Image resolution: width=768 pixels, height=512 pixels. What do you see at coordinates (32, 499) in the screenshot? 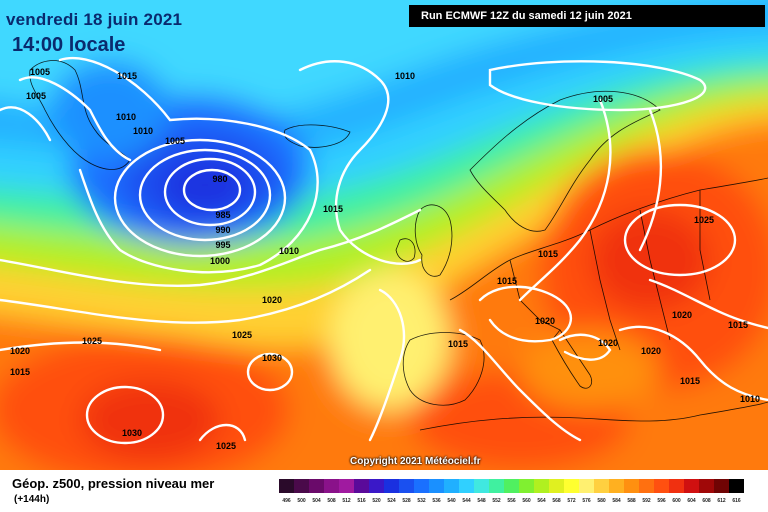
I see `forecast-step: (+144h)` at bounding box center [32, 499].